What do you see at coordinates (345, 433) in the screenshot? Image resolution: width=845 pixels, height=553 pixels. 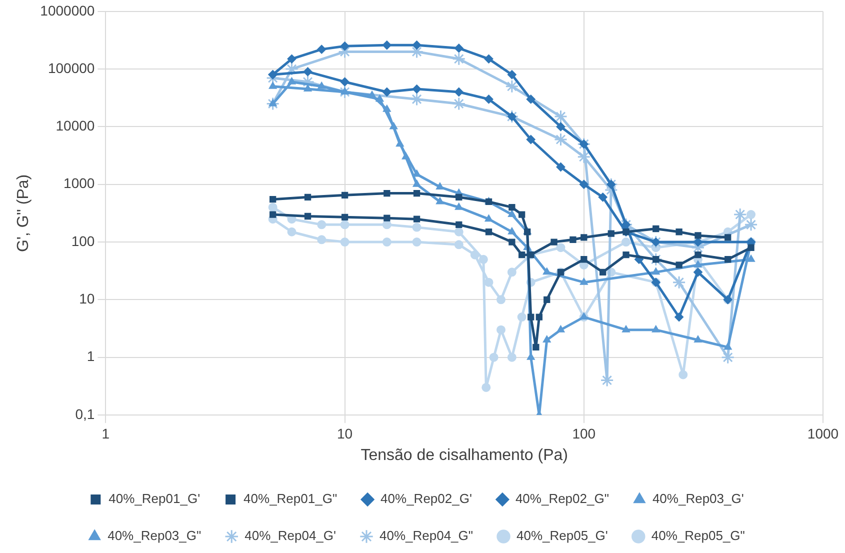 I see `x-tick-label: 10` at bounding box center [345, 433].